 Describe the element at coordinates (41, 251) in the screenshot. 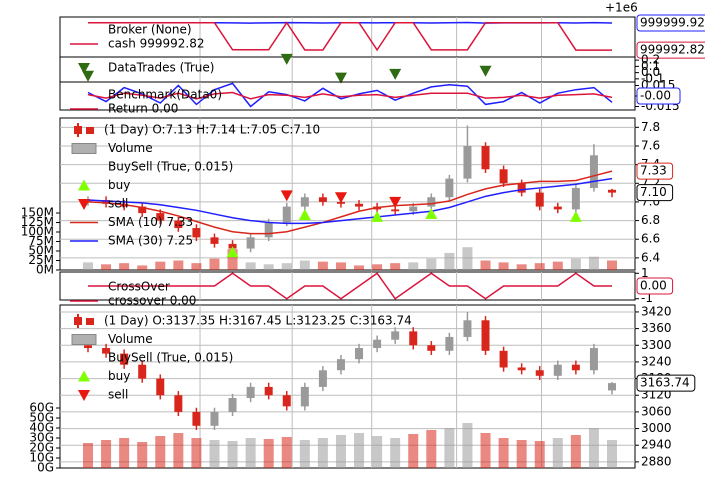

I see `volume-tick-label: 50M` at that location.